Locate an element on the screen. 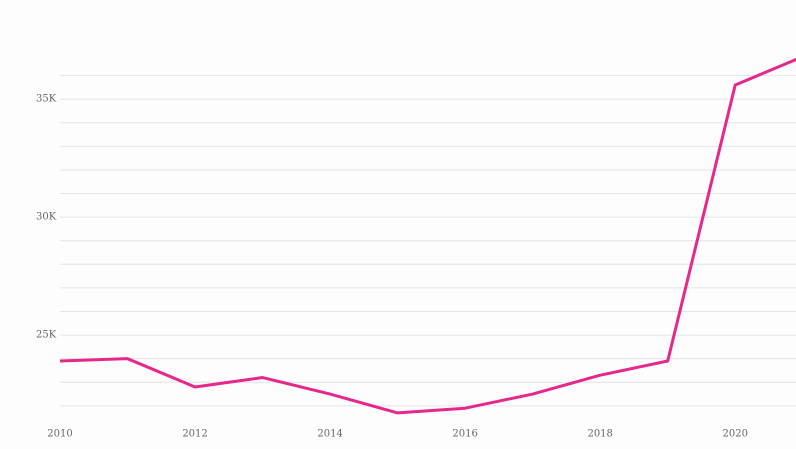 The image size is (796, 449). x-tick-label: 2014 is located at coordinates (329, 434).